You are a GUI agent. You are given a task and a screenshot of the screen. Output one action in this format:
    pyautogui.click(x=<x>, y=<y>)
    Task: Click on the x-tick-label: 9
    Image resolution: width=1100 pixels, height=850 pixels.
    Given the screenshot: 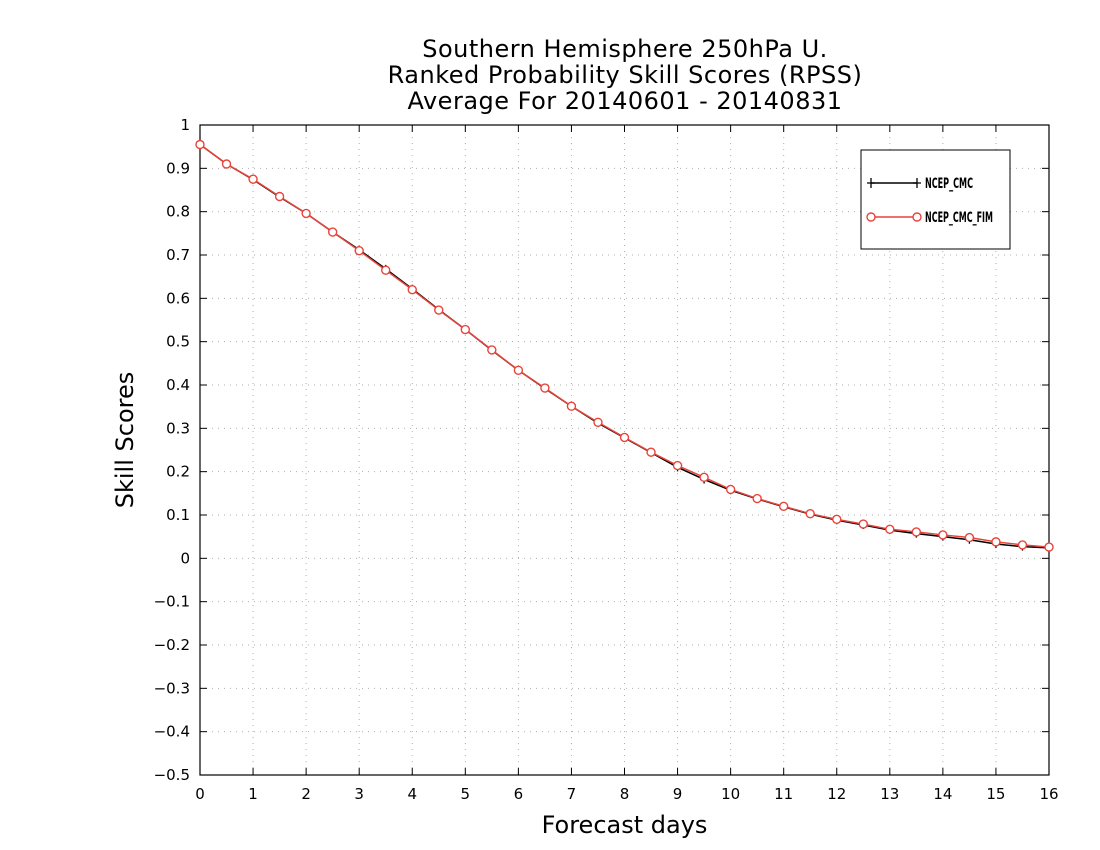 What is the action you would take?
    pyautogui.click(x=678, y=794)
    